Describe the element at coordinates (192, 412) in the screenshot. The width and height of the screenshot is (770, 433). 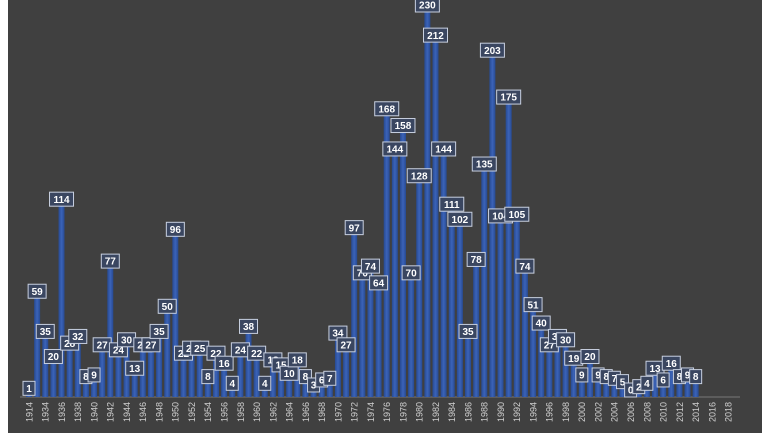
I see `x-tick-label: 1952` at that location.